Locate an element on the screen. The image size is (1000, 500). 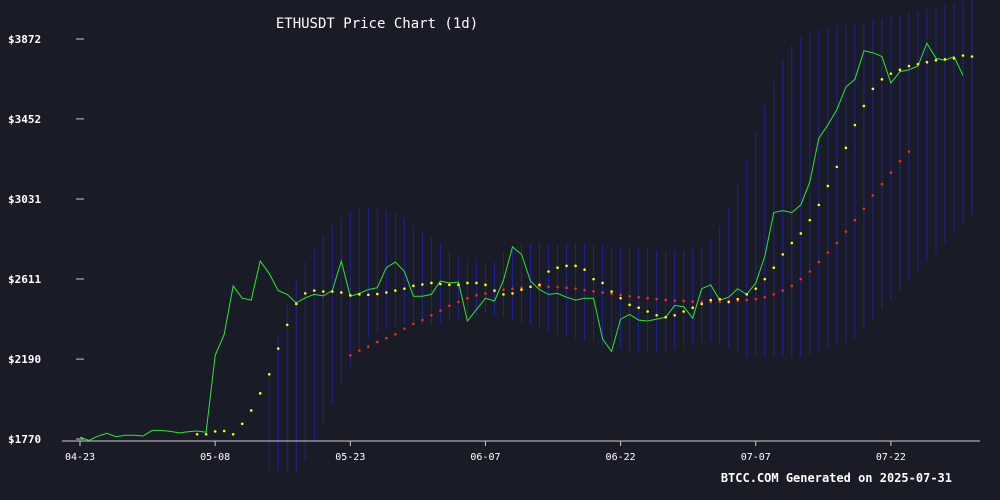
x-tick-label: 06-07 is located at coordinates (485, 457).